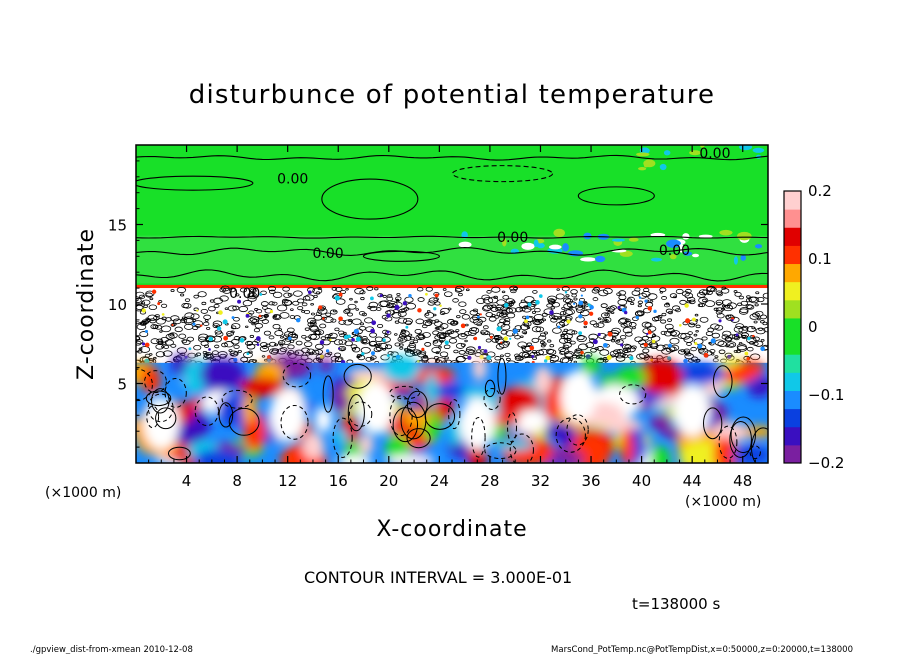 The width and height of the screenshot is (904, 654). Describe the element at coordinates (452, 286) in the screenshot. I see `warm-line` at that location.